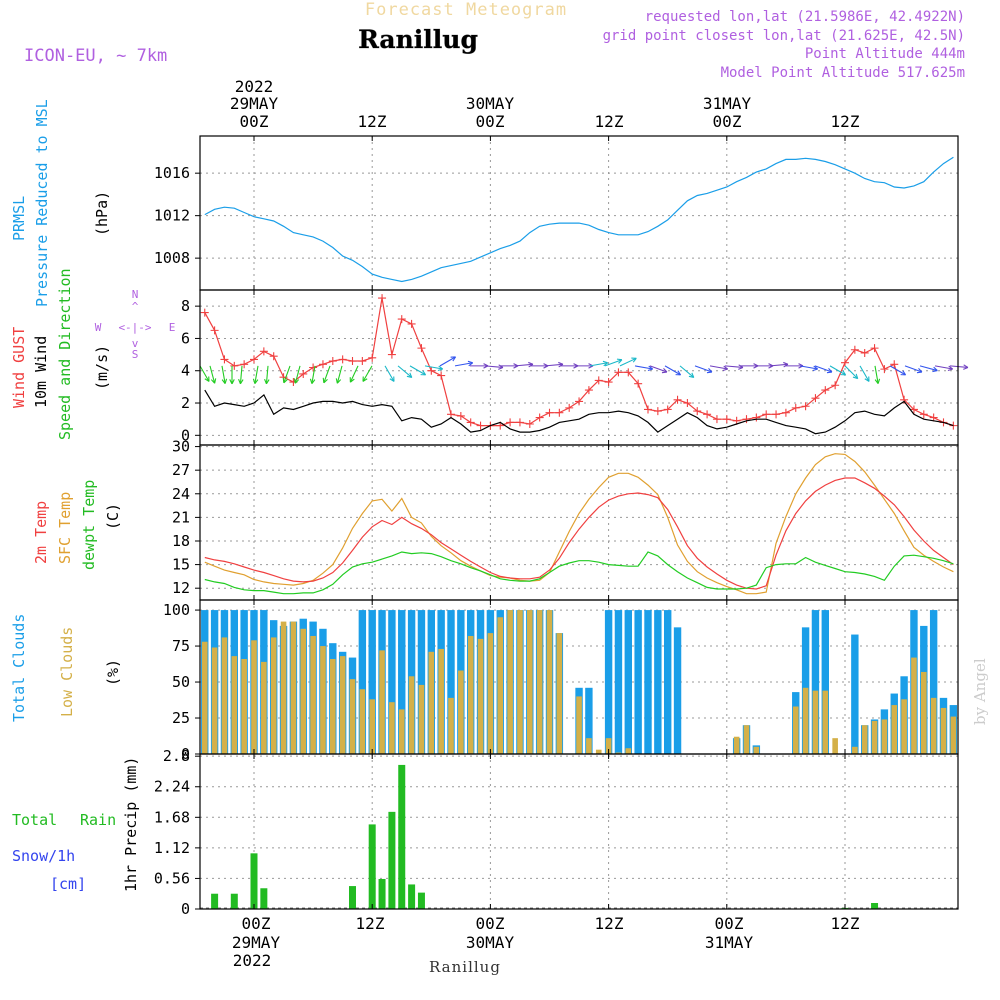 Image resolution: width=1000 pixels, height=1000 pixels. I want to click on compass-rose: N ^ W <-|-> E v S, so click(135, 324).